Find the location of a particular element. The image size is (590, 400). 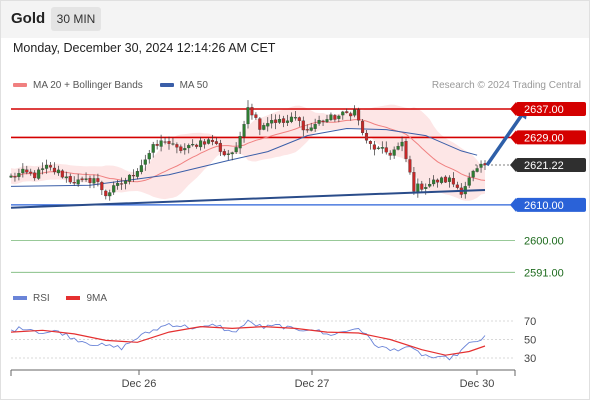

level-tag-support is located at coordinates (551, 204).